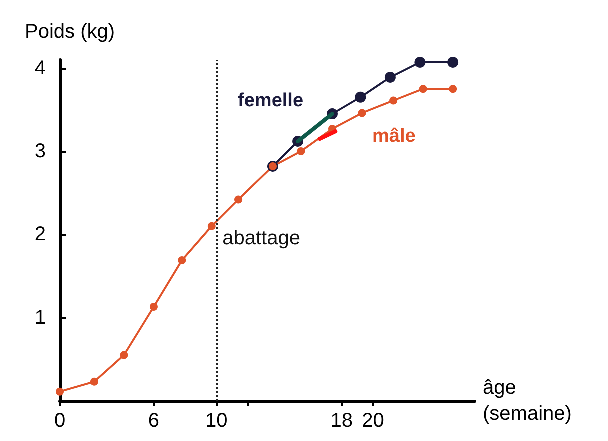 The image size is (608, 441). I want to click on y-tick-label: 4, so click(40, 68).